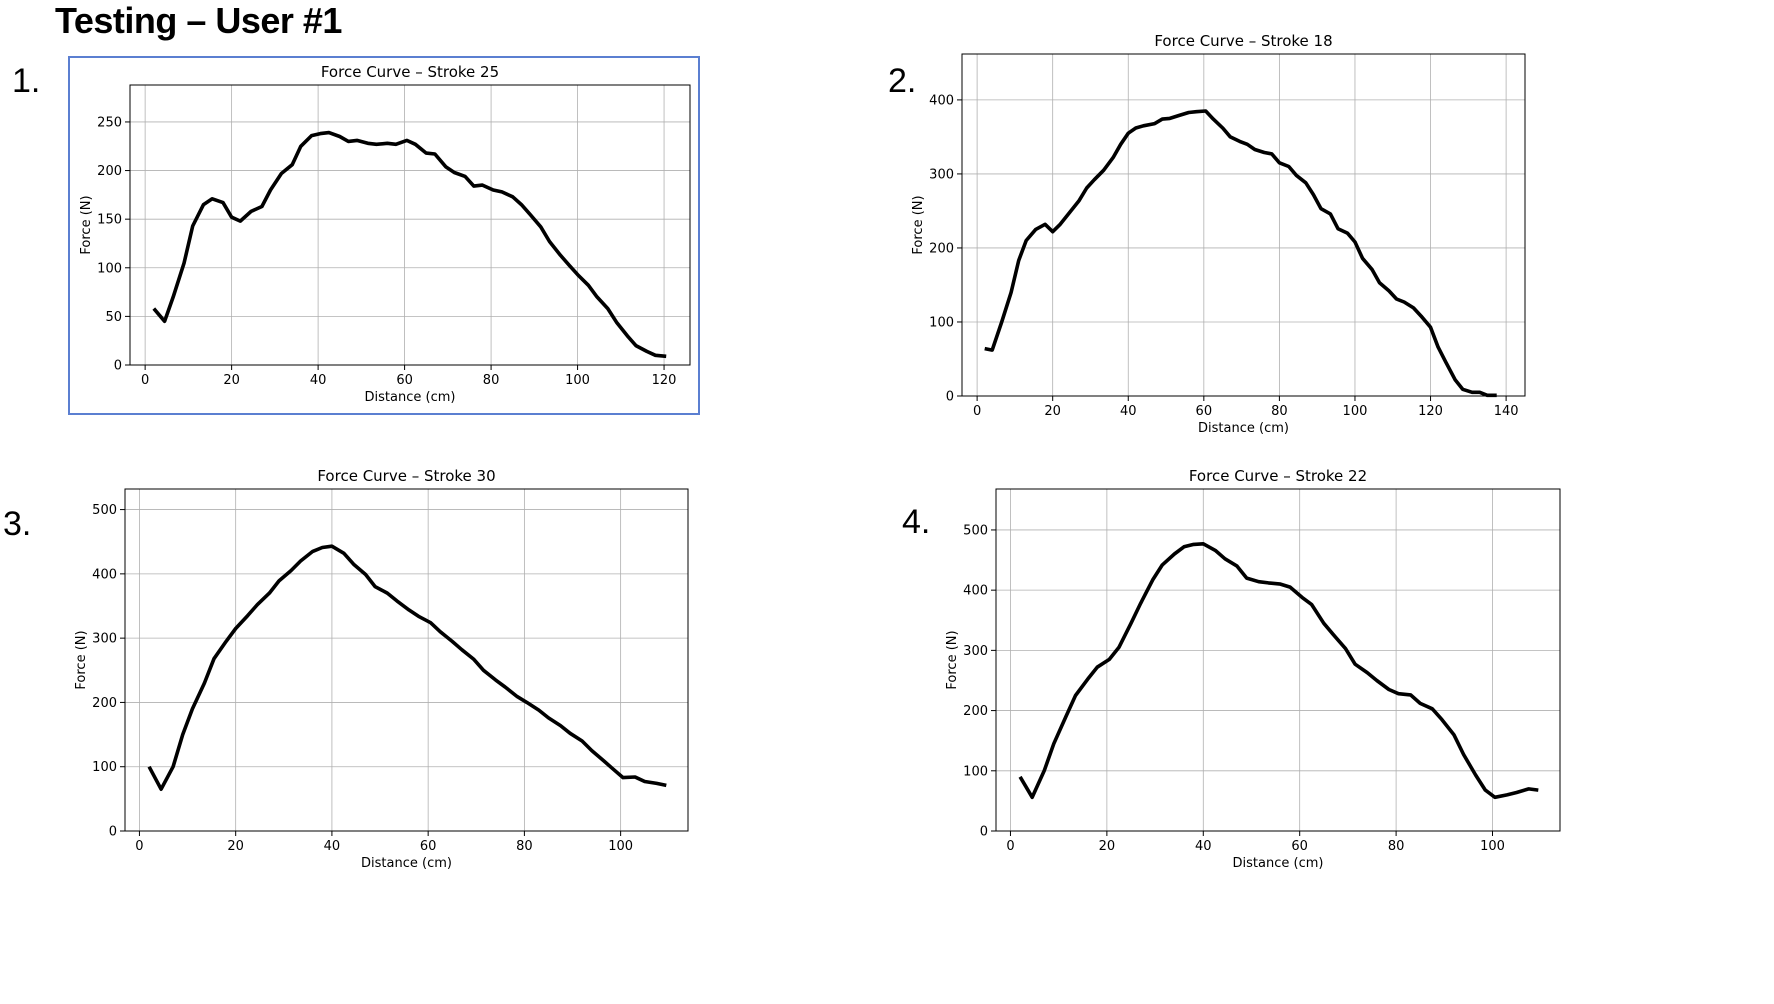 This screenshot has height=1004, width=1774. Describe the element at coordinates (17, 524) in the screenshot. I see `panel-number-3: 3.` at that location.